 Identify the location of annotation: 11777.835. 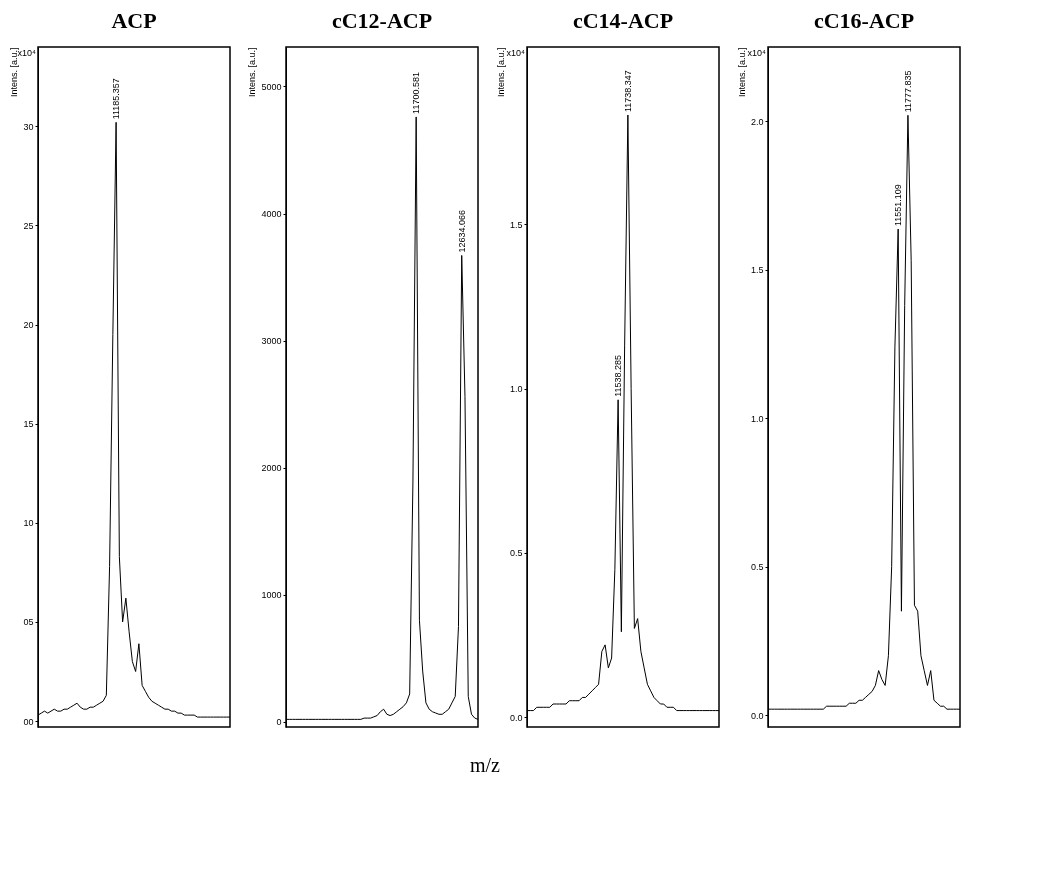
(907, 91).